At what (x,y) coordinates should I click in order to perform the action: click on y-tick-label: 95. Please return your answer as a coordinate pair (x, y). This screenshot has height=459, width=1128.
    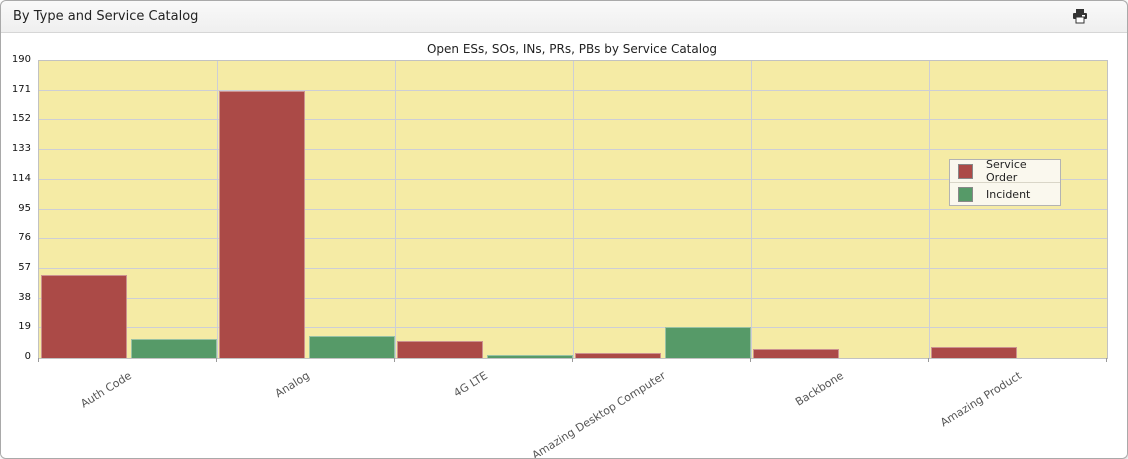
    Looking at the image, I should click on (24, 208).